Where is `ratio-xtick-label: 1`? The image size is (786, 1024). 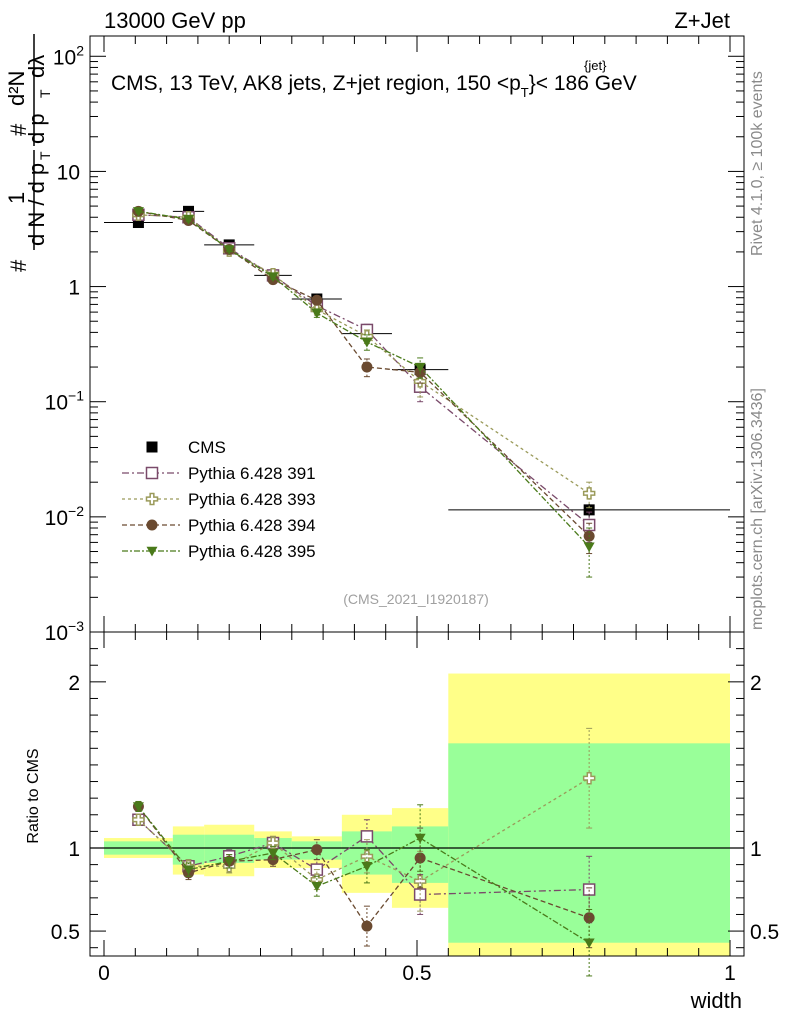
ratio-xtick-label: 1 is located at coordinates (730, 973).